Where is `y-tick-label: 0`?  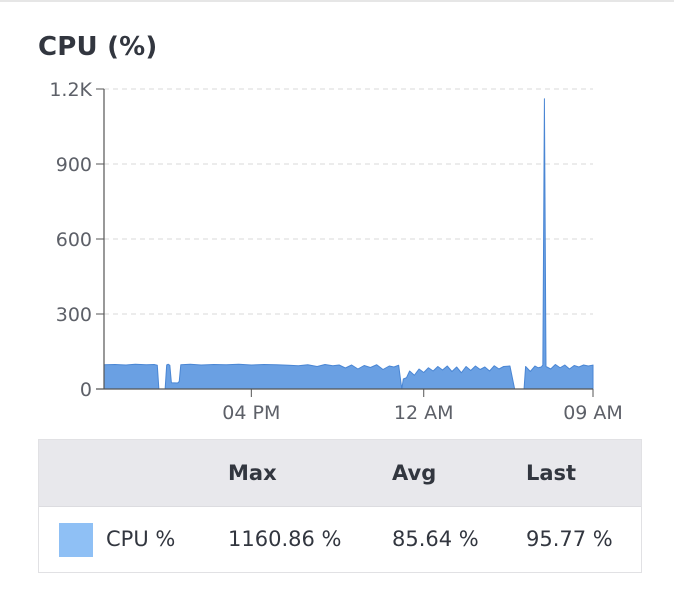
y-tick-label: 0 is located at coordinates (86, 390).